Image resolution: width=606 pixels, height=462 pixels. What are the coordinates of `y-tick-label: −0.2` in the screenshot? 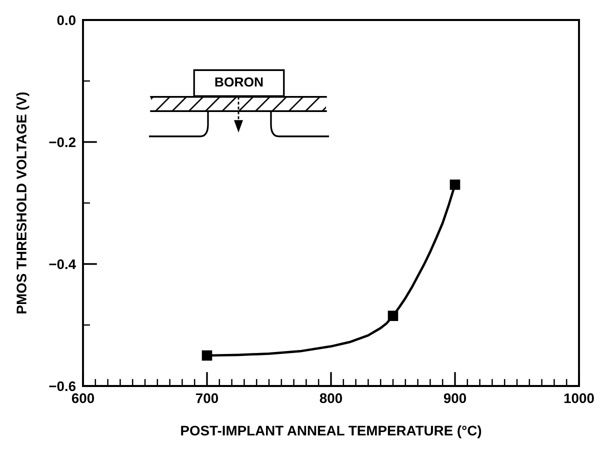 It's located at (62, 142).